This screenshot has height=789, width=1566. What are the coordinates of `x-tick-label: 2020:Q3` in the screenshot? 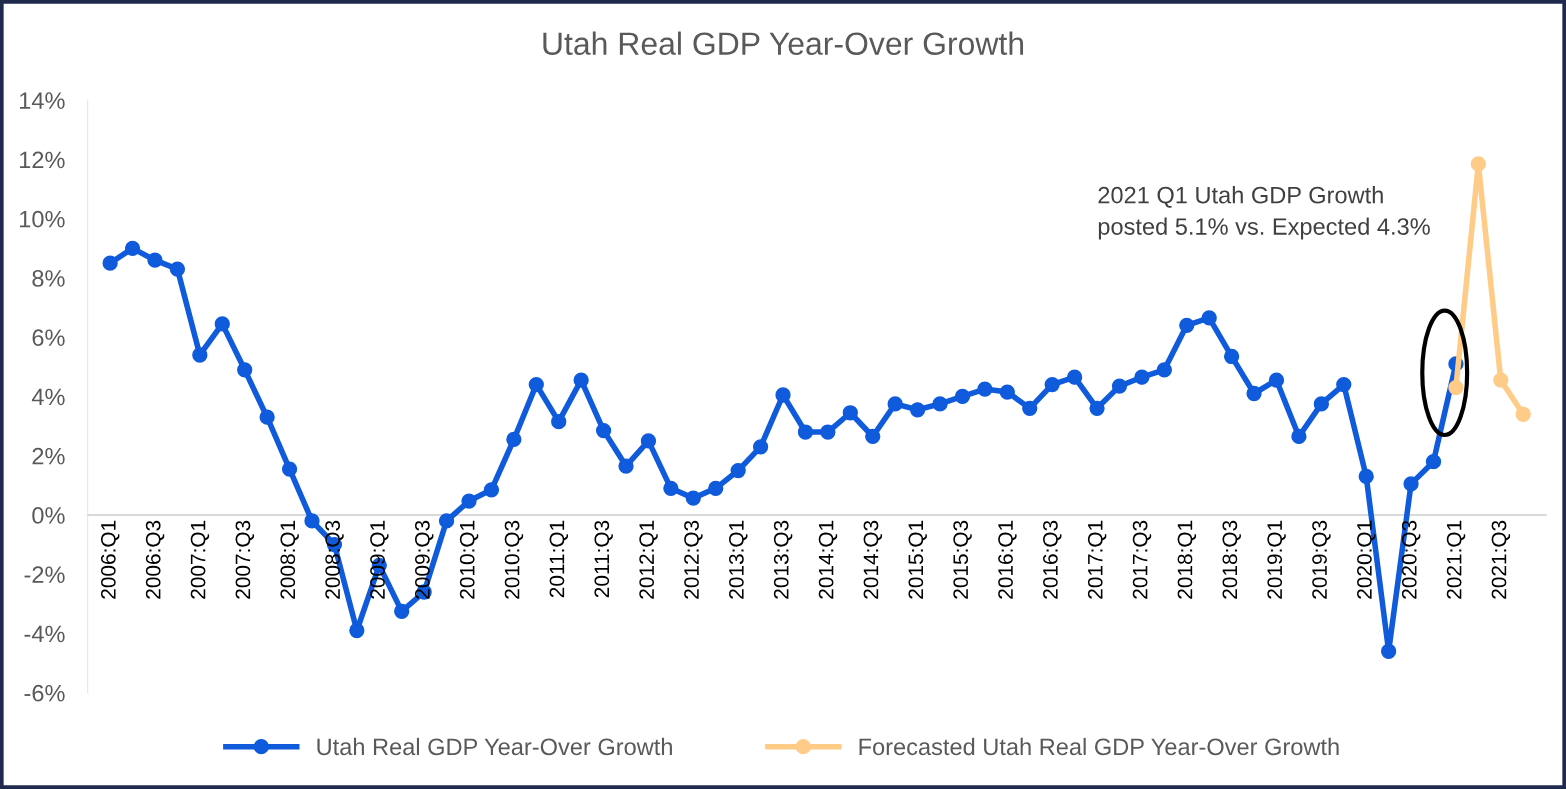 It's located at (1411, 559).